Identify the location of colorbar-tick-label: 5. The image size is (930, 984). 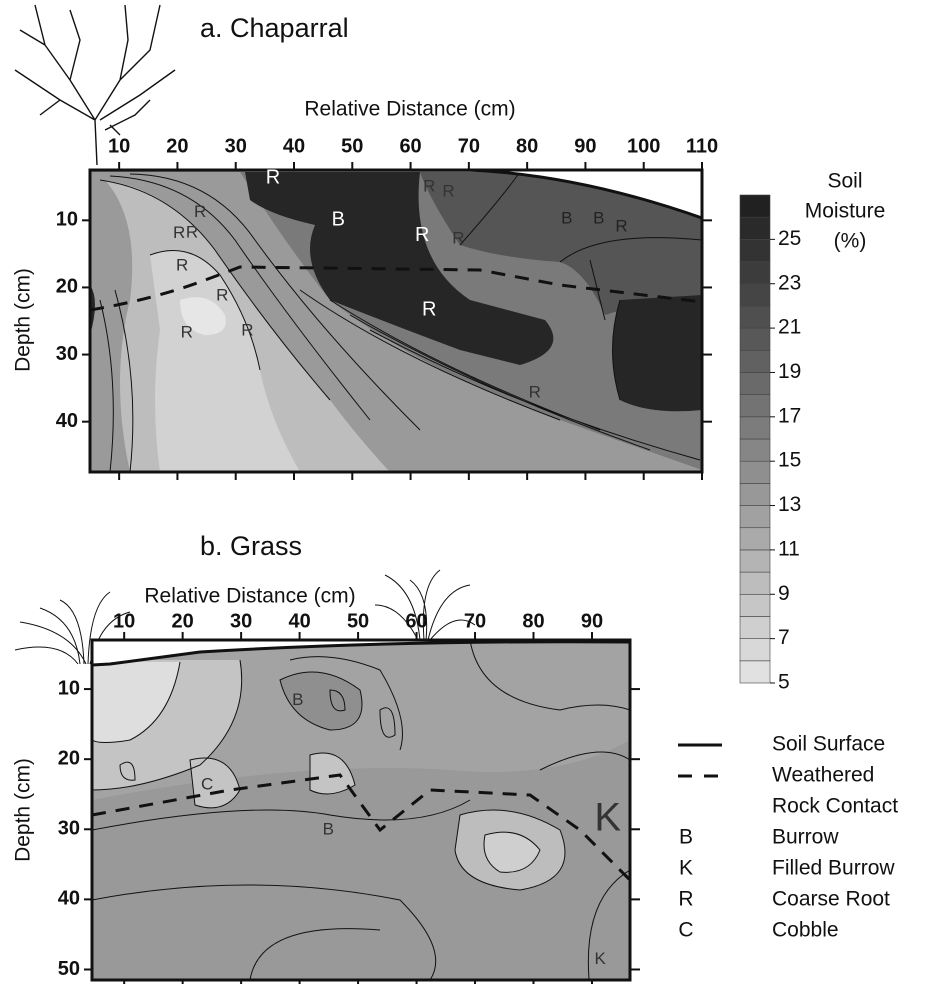
(784, 682).